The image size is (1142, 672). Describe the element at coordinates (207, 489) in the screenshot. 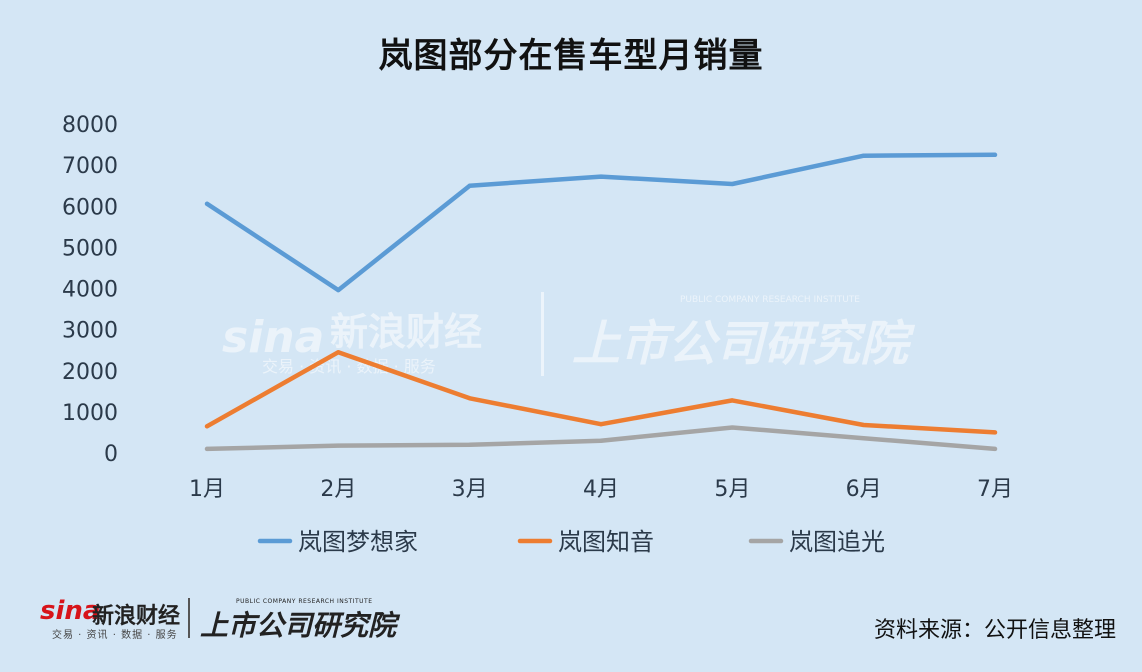

I see `x-tick-label: 1月` at that location.